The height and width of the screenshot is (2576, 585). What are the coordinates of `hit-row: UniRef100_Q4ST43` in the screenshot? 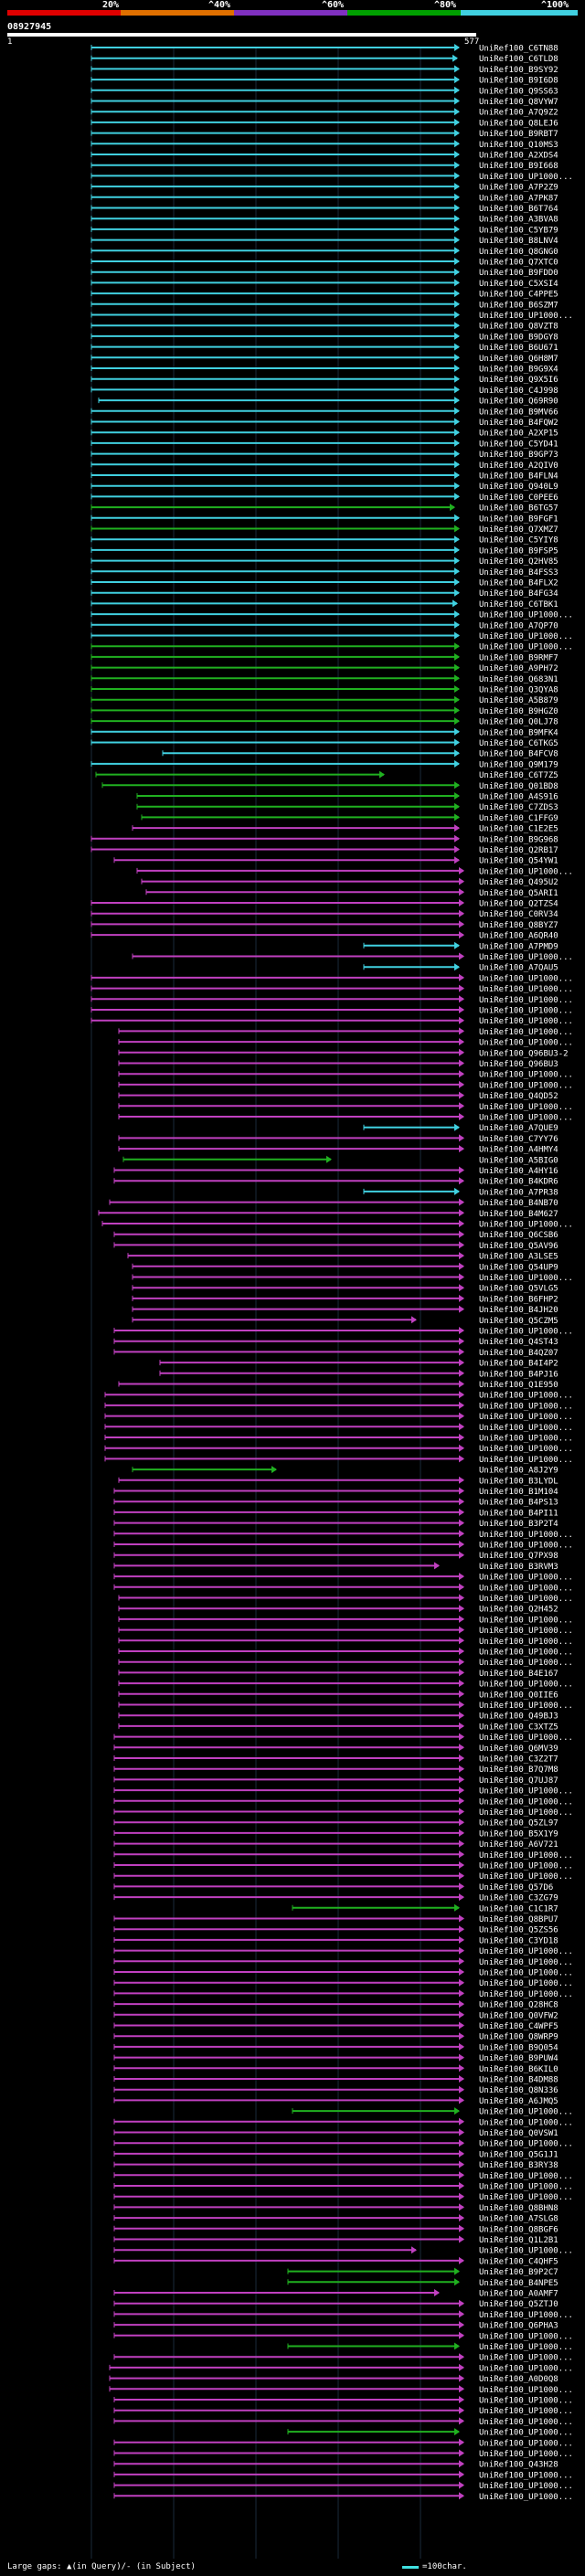 It's located at (336, 1342).